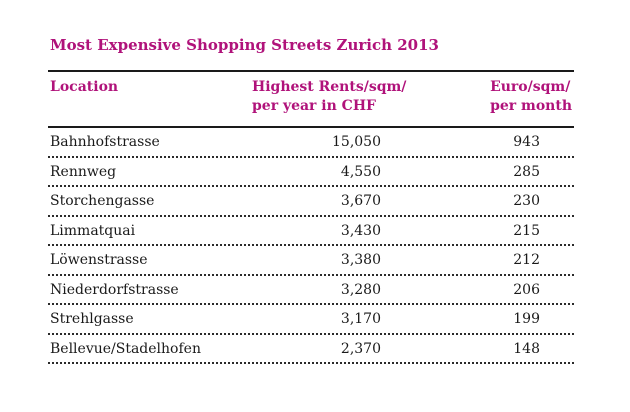 The image size is (630, 412). Describe the element at coordinates (526, 230) in the screenshot. I see `cell-eur: 215` at that location.